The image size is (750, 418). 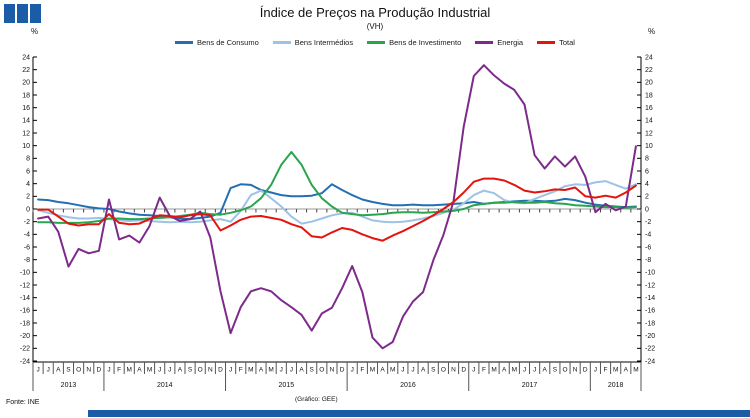 What do you see at coordinates (25, 311) in the screenshot?
I see `y-tick-label-left: -16` at bounding box center [25, 311].